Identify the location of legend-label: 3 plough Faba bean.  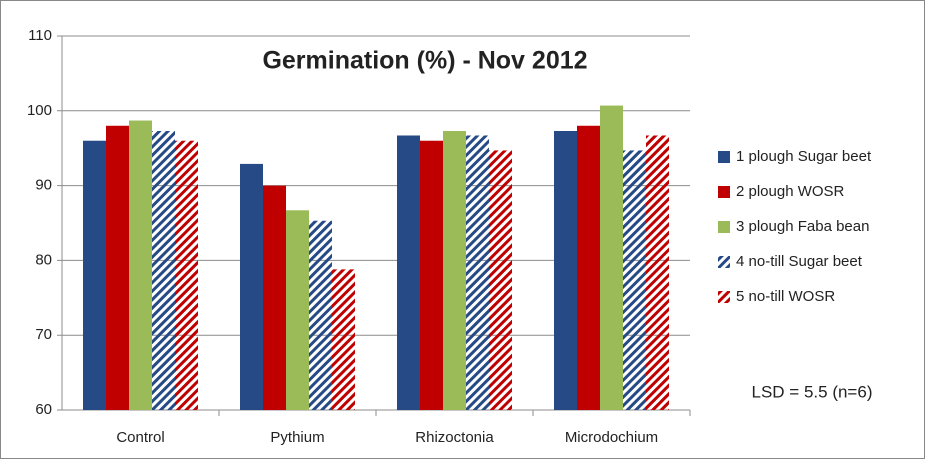
(802, 226).